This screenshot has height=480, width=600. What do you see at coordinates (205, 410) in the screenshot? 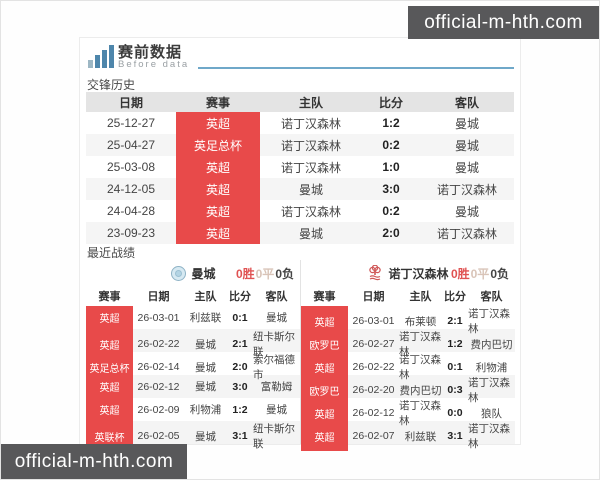
I see `home-team: 利物浦` at bounding box center [205, 410].